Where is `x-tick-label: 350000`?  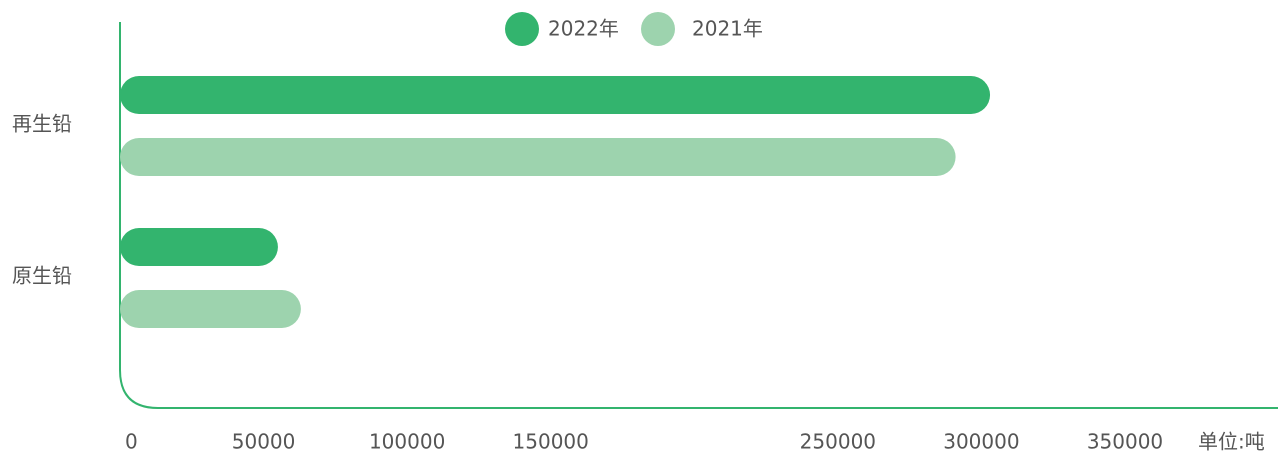
x-tick-label: 350000 is located at coordinates (1125, 442).